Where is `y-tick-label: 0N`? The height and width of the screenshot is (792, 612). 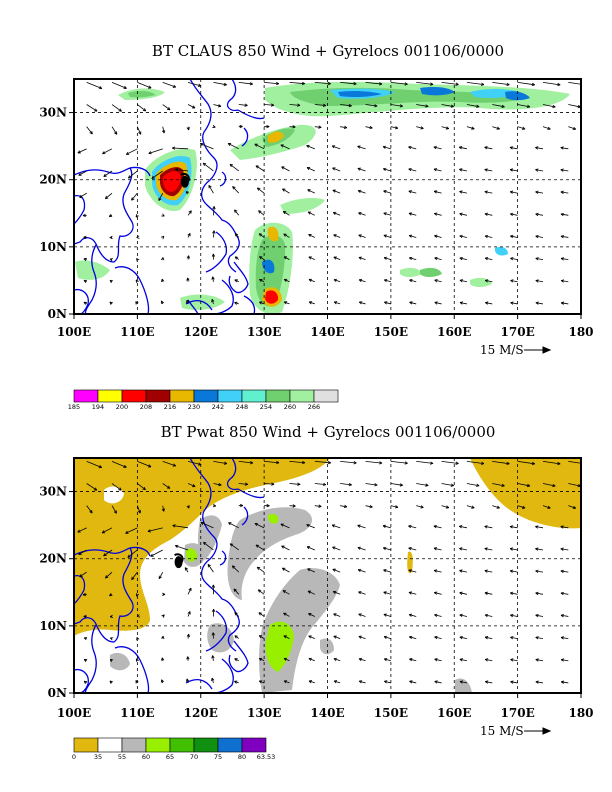
y-tick-label: 0N is located at coordinates (57, 314).